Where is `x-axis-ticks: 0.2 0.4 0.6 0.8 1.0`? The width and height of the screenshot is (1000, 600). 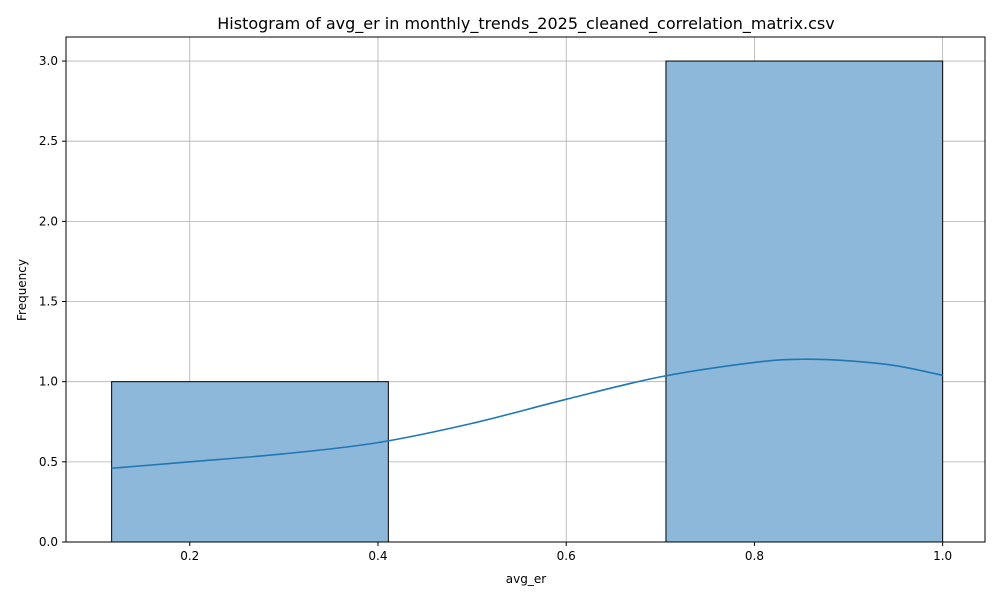
x-axis-ticks: 0.2 0.4 0.6 0.8 1.0 is located at coordinates (566, 552).